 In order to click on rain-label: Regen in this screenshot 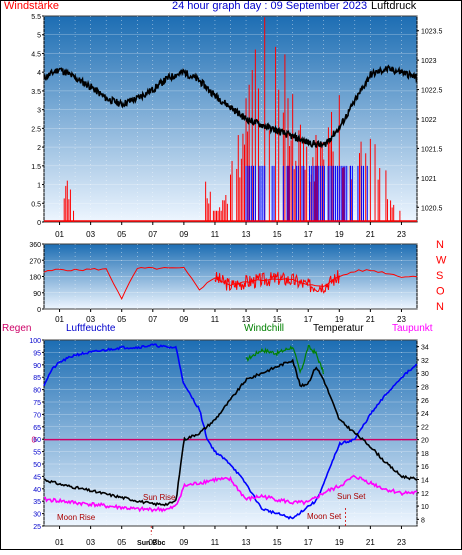, I will do `click(16, 328)`.